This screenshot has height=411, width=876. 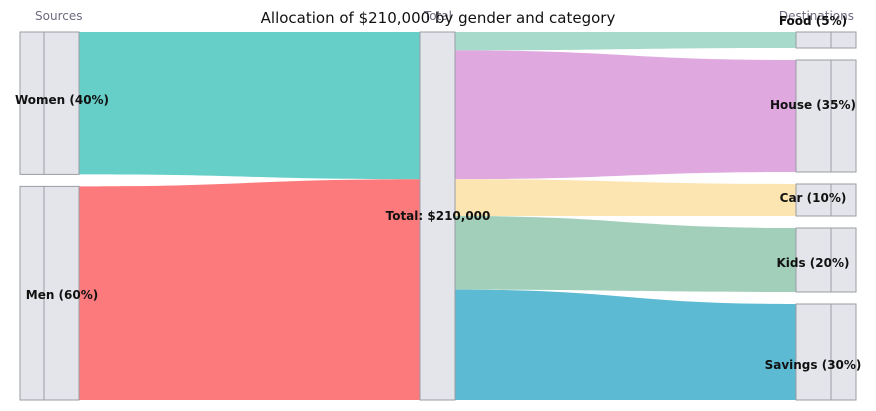 I want to click on destination-node-savings, so click(x=813, y=352).